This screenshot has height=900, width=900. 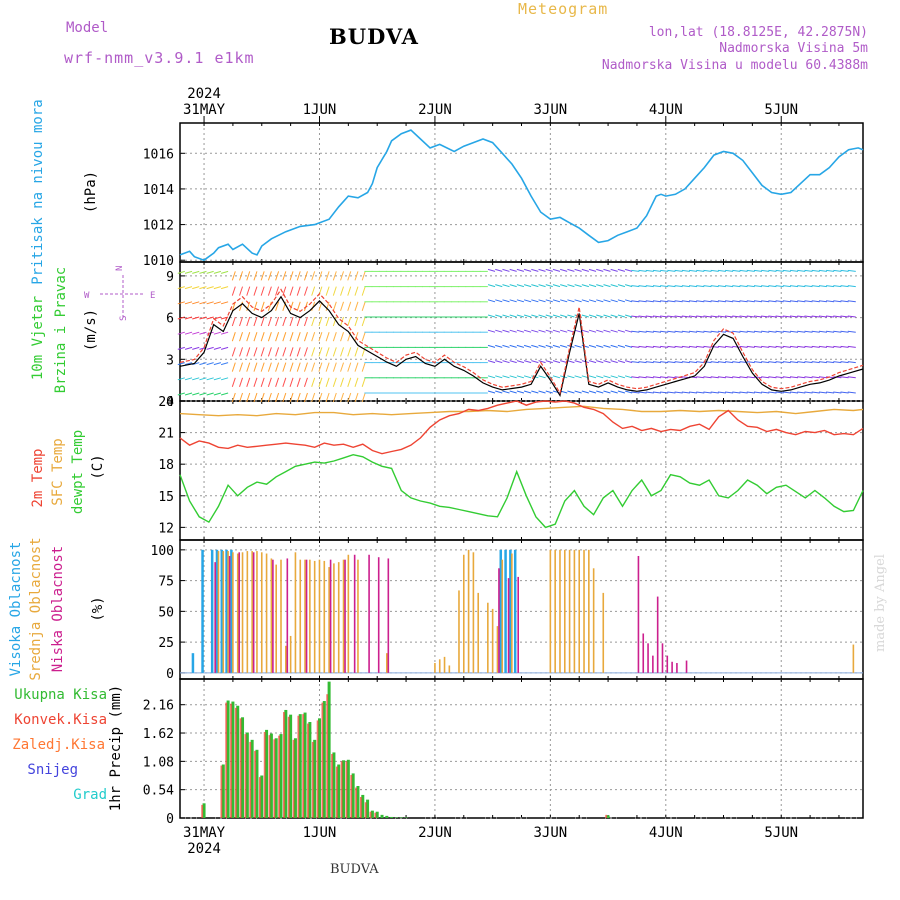 What do you see at coordinates (563, 9) in the screenshot?
I see `meteogram-subtitle: Meteogram` at bounding box center [563, 9].